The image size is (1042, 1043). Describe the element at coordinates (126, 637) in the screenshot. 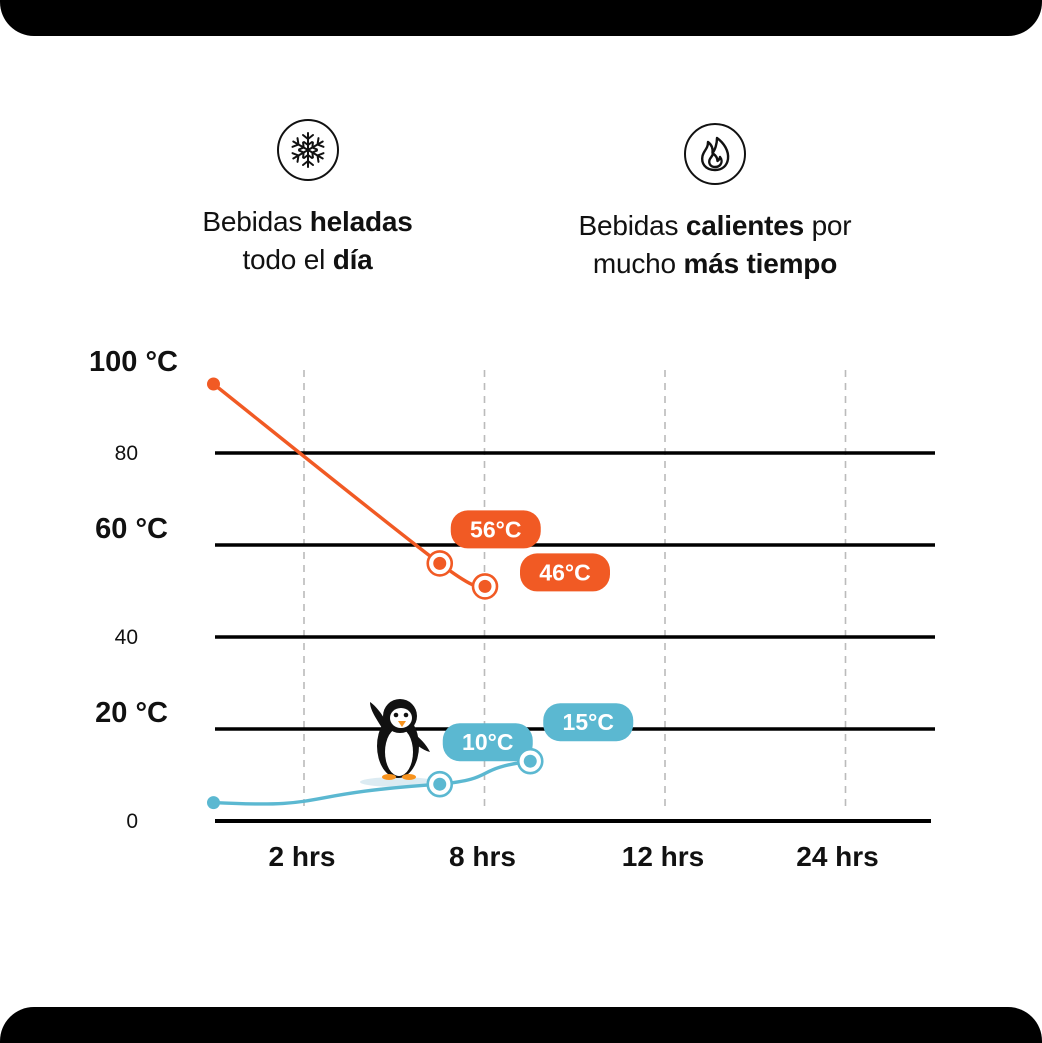

I see `y-tick-label: 40` at that location.